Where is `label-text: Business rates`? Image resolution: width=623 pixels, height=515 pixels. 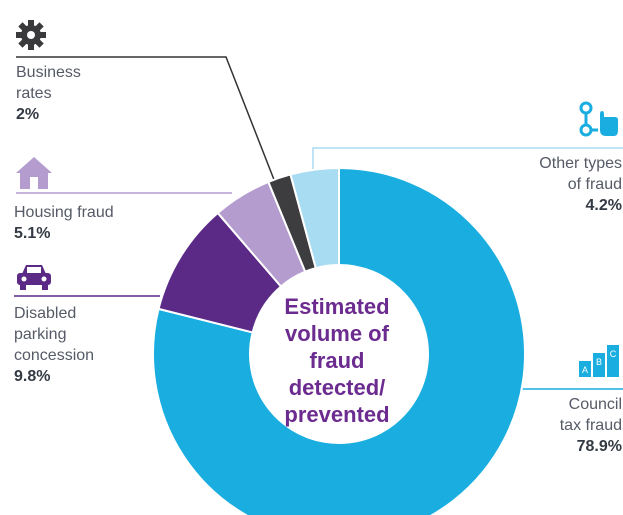
label-text: Business rates is located at coordinates (48, 83).